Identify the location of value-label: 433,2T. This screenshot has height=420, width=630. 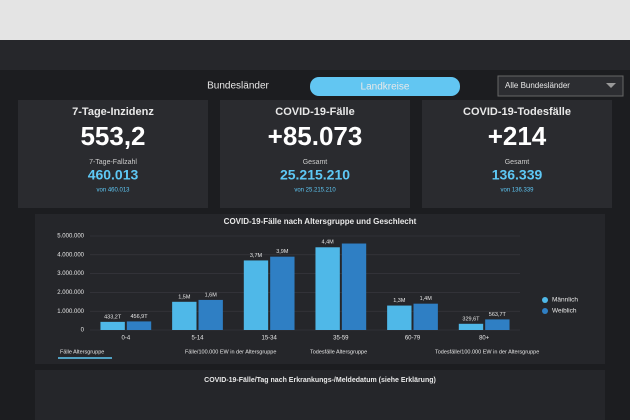
(113, 317).